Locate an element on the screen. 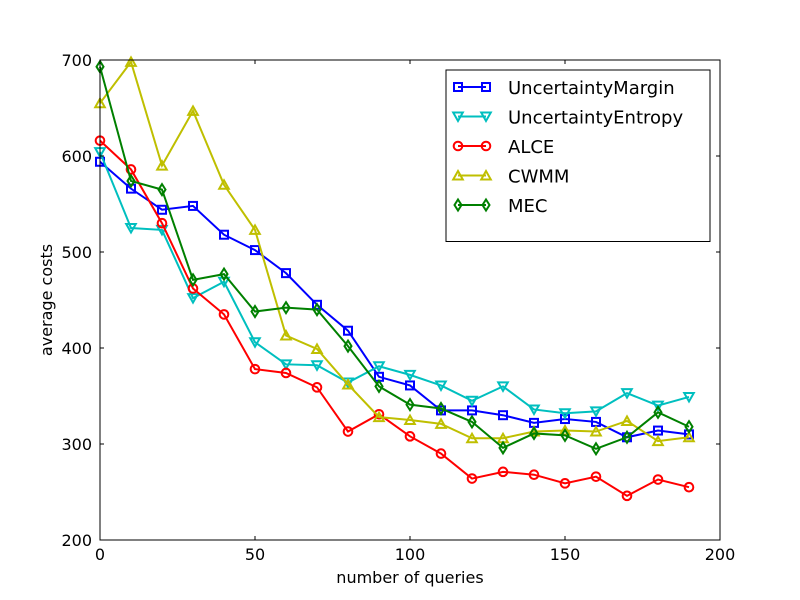 This screenshot has height=600, width=800. legend-entry: UncertaintyMargin is located at coordinates (564, 88).